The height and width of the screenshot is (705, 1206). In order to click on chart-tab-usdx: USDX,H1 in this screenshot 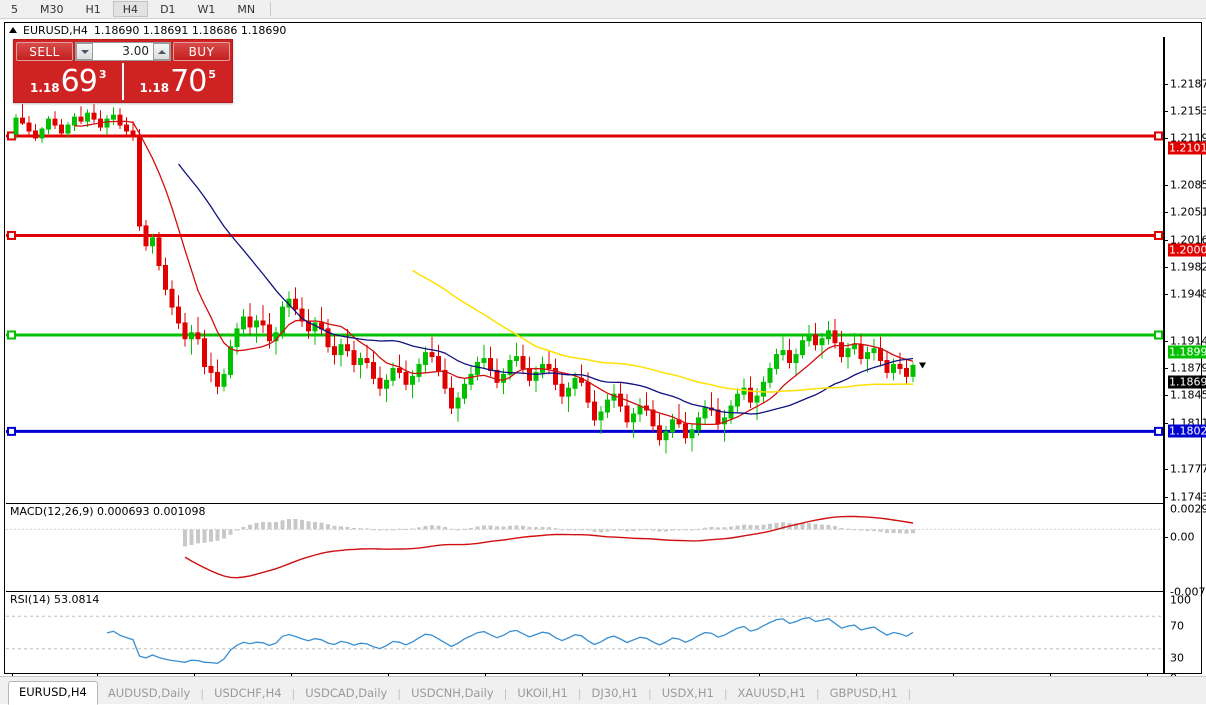, I will do `click(687, 693)`.